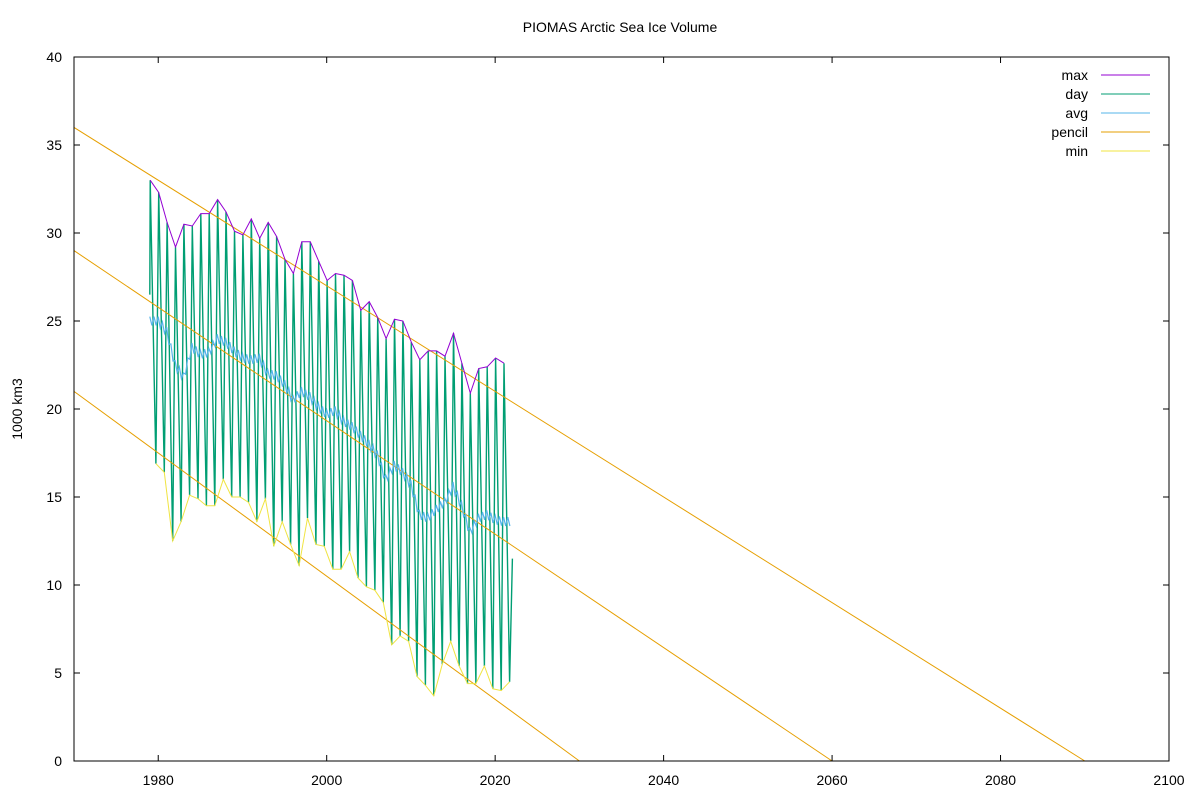 The height and width of the screenshot is (800, 1200). I want to click on max-series-line, so click(327, 287).